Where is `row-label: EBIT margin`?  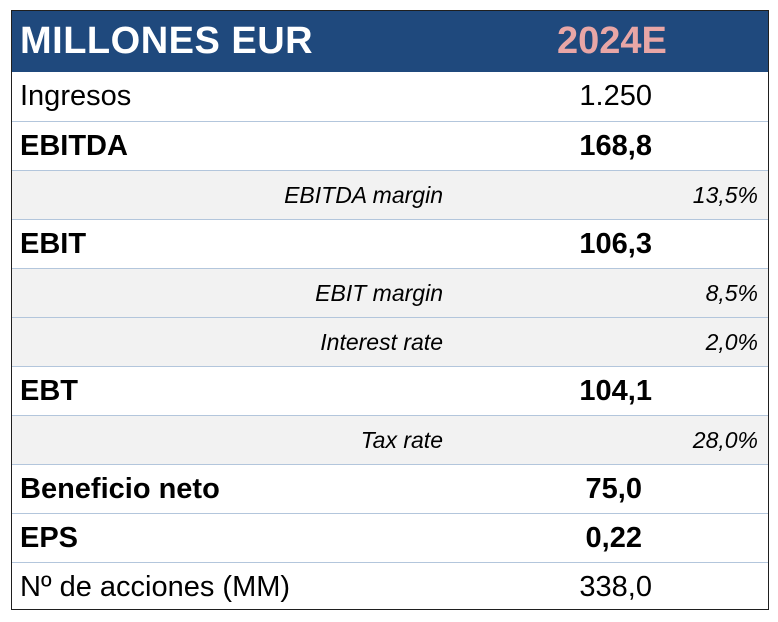
row-label: EBIT margin is located at coordinates (379, 293).